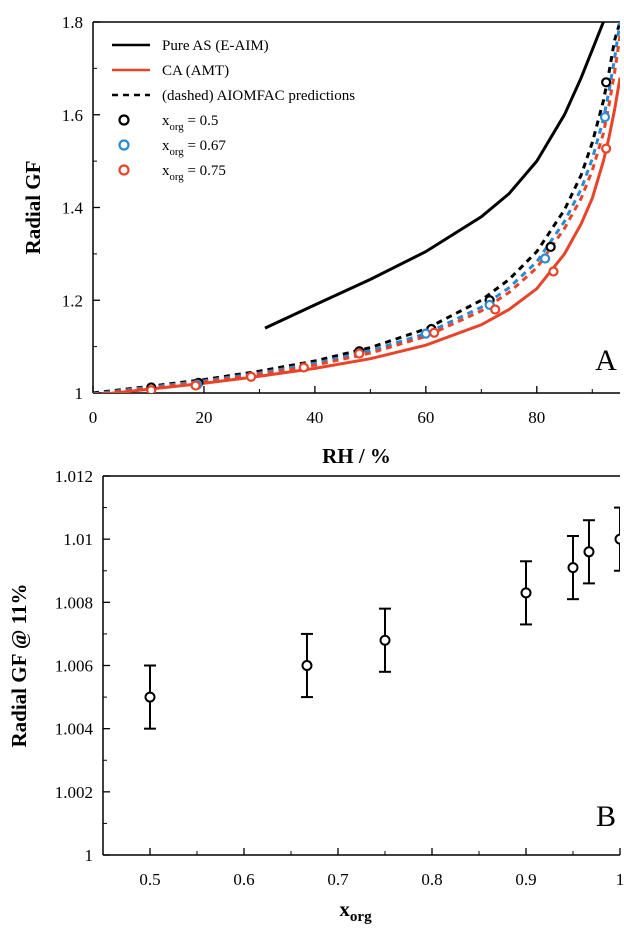  Describe the element at coordinates (72, 115) in the screenshot. I see `panel-a-y-tick-label: 1.6` at that location.